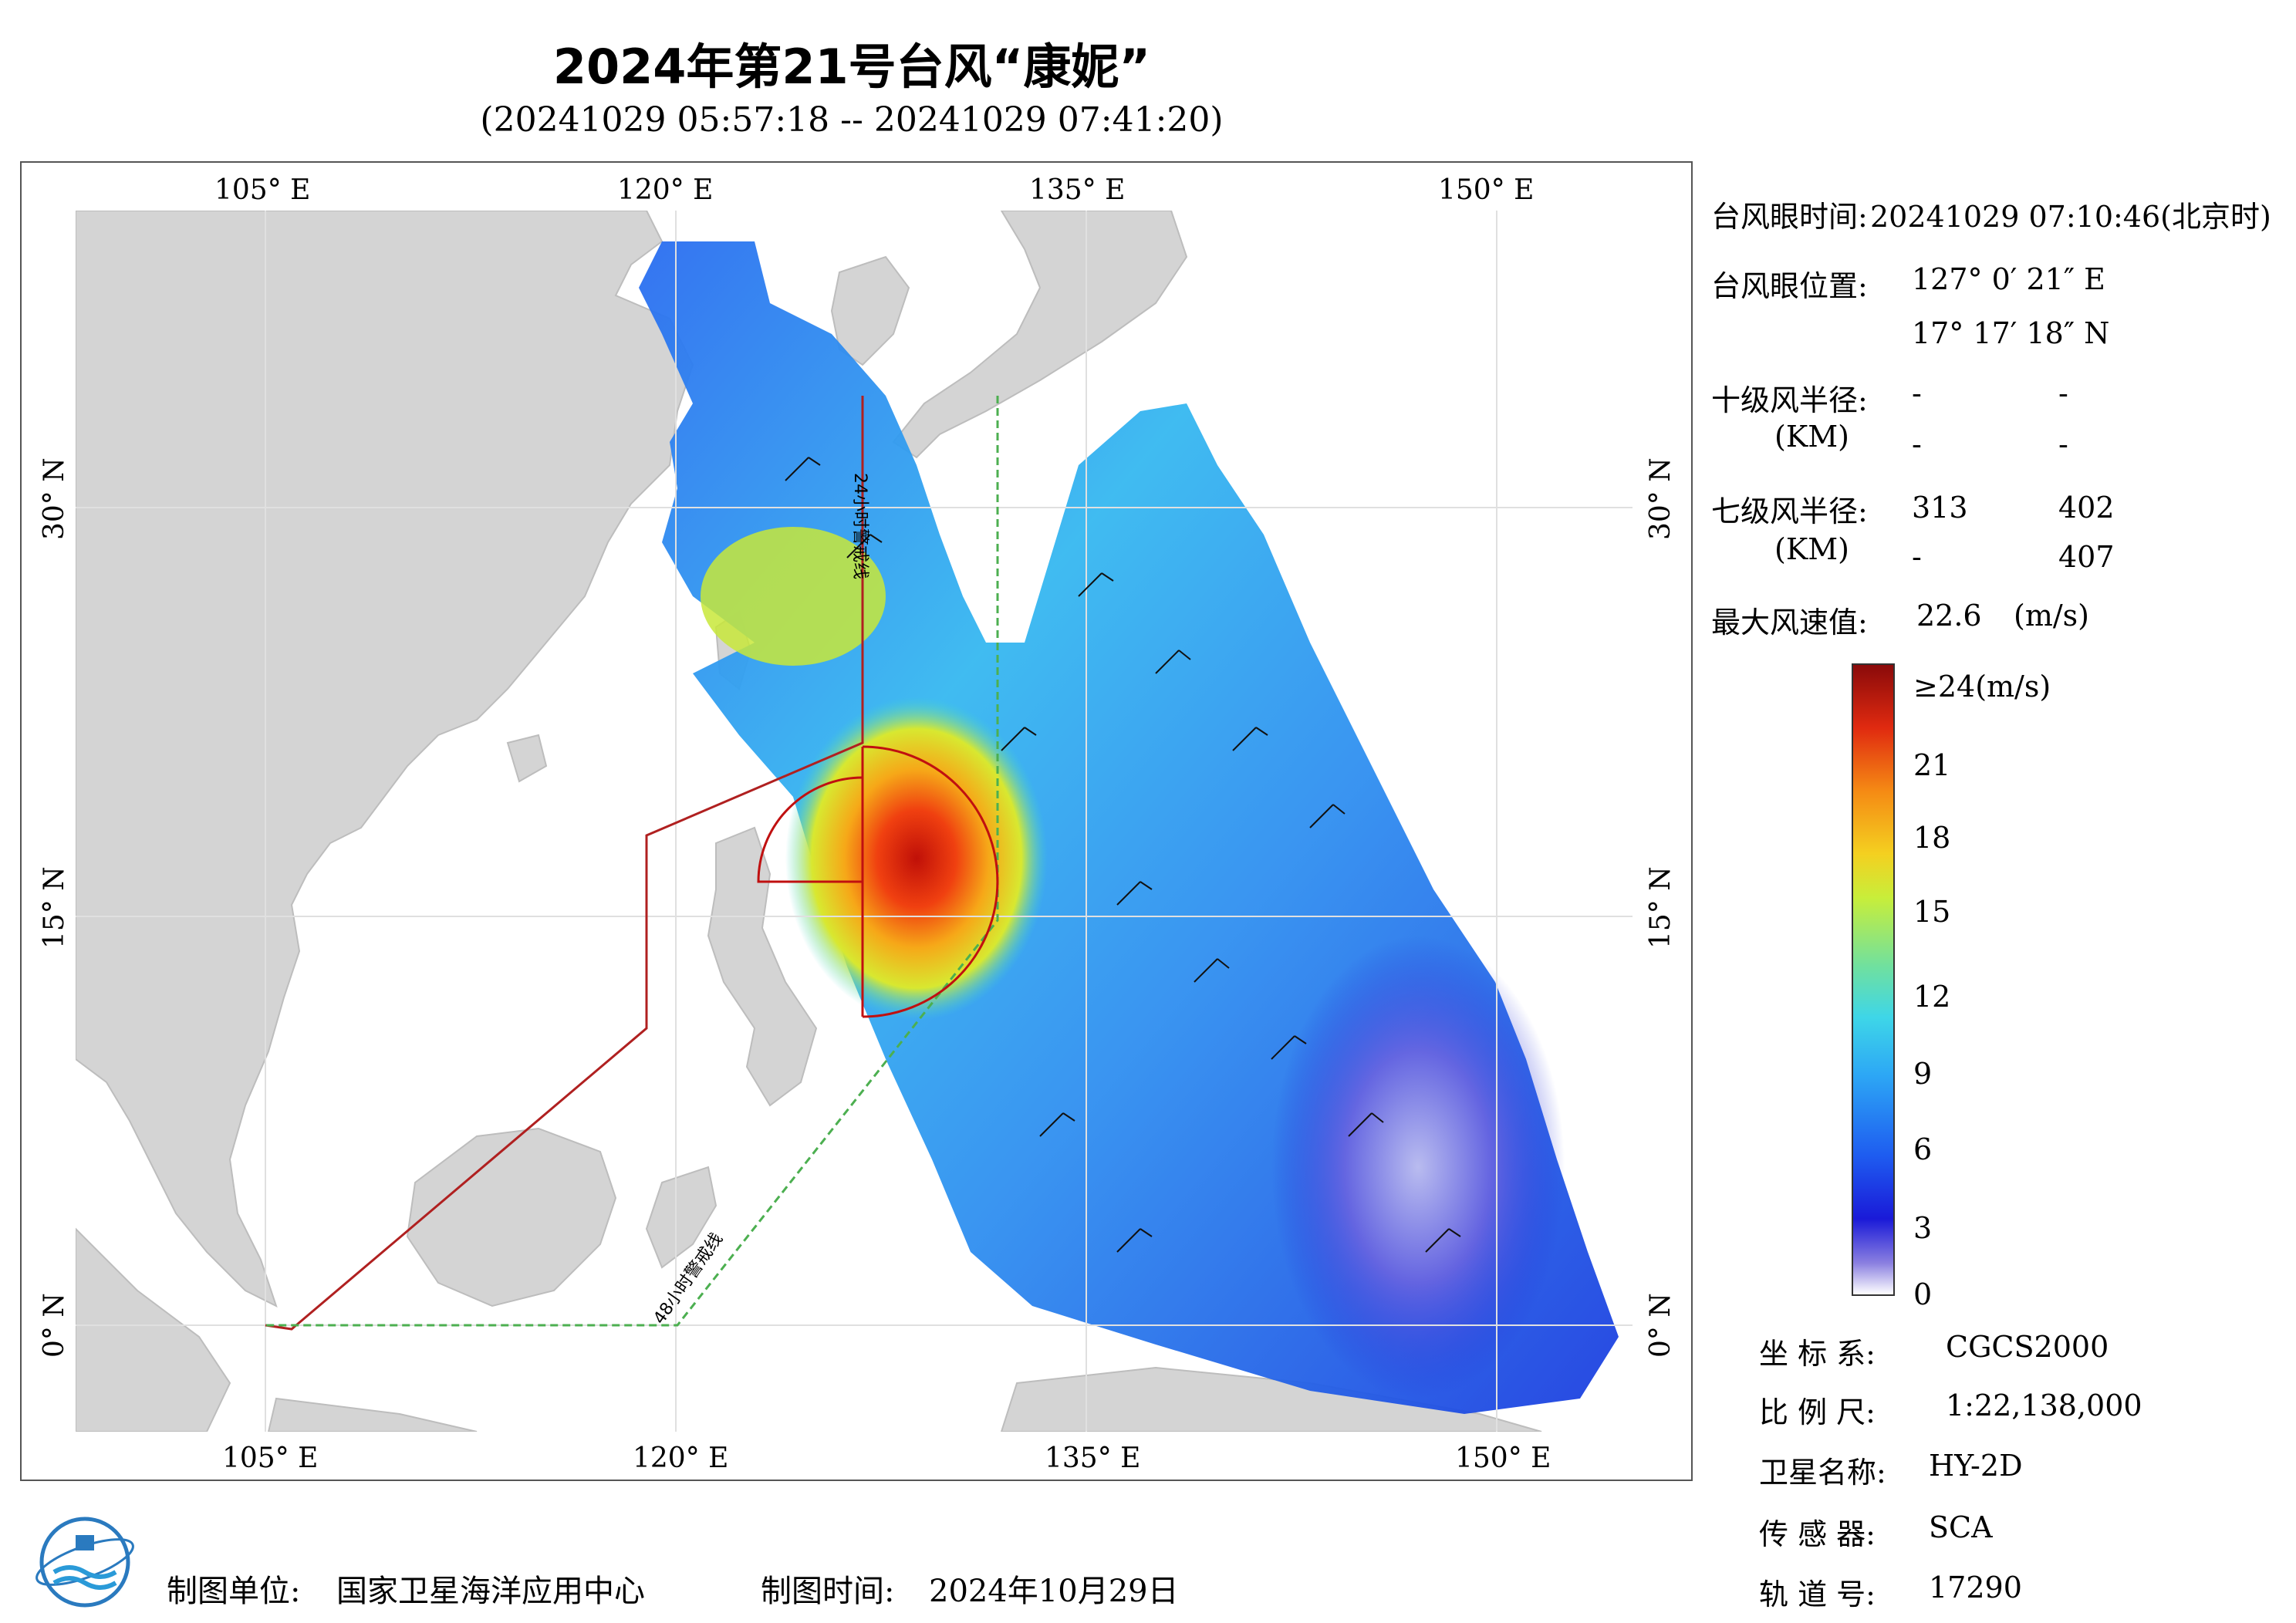 The height and width of the screenshot is (1623, 2296). I want to click on lat-label-left-15: 15° N, so click(54, 907).